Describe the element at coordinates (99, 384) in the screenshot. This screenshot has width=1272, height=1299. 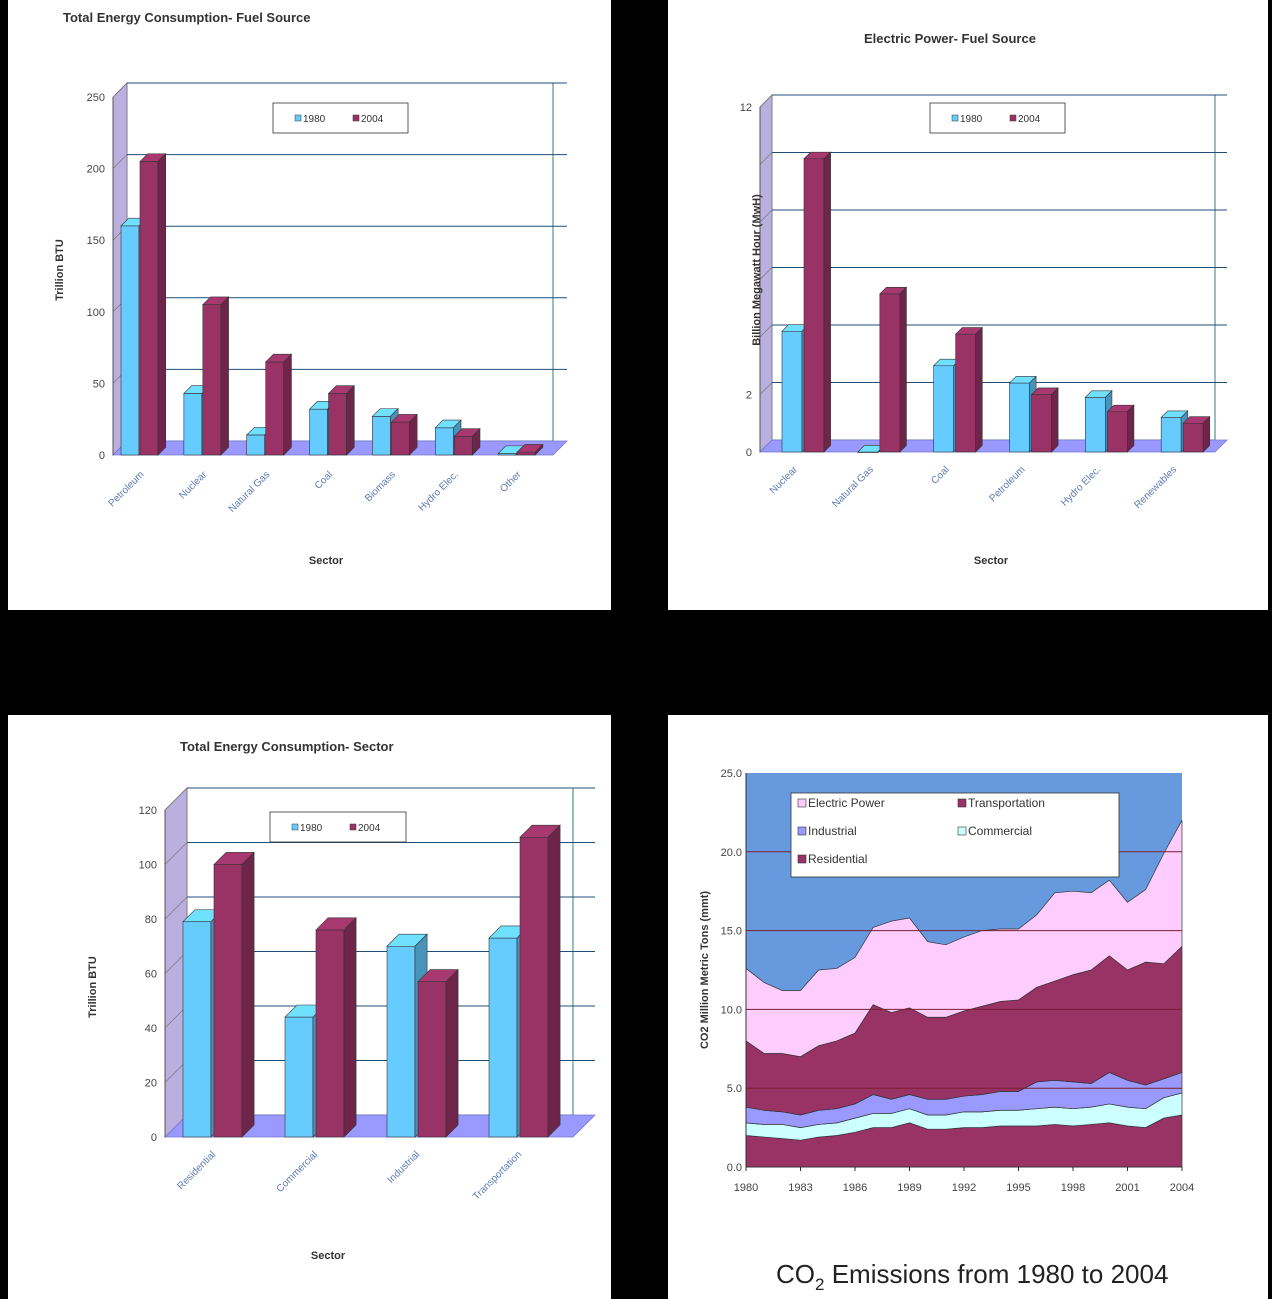
I see `y-tick-label: 50` at that location.